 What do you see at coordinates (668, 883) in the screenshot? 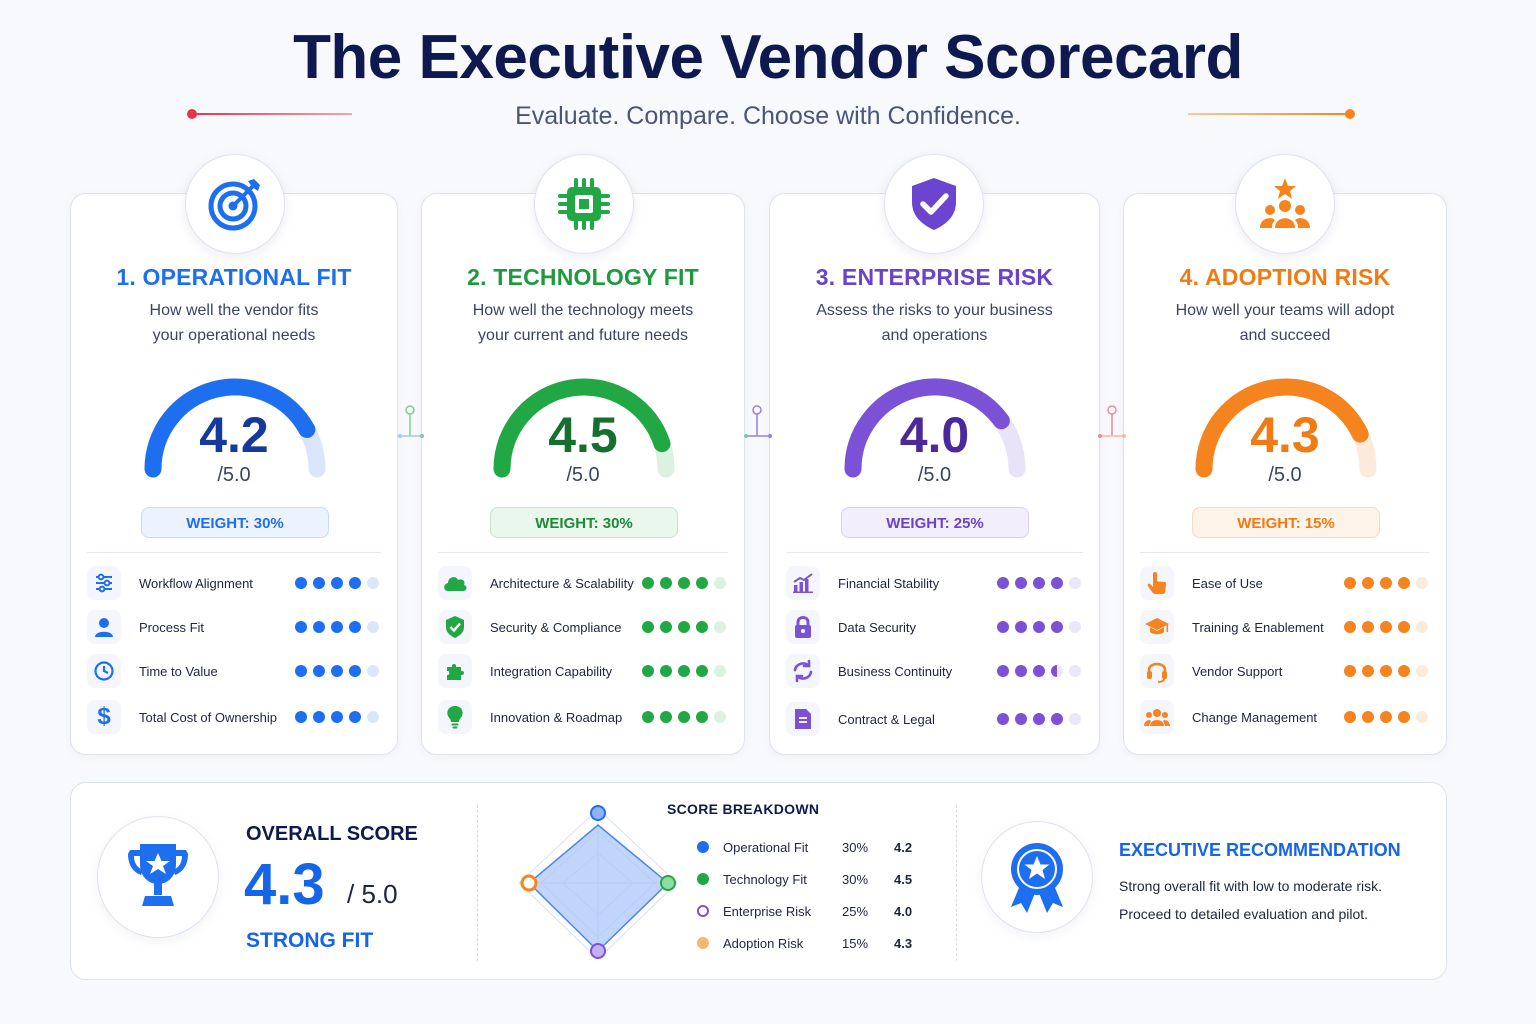
I see `radar-point-technology` at bounding box center [668, 883].